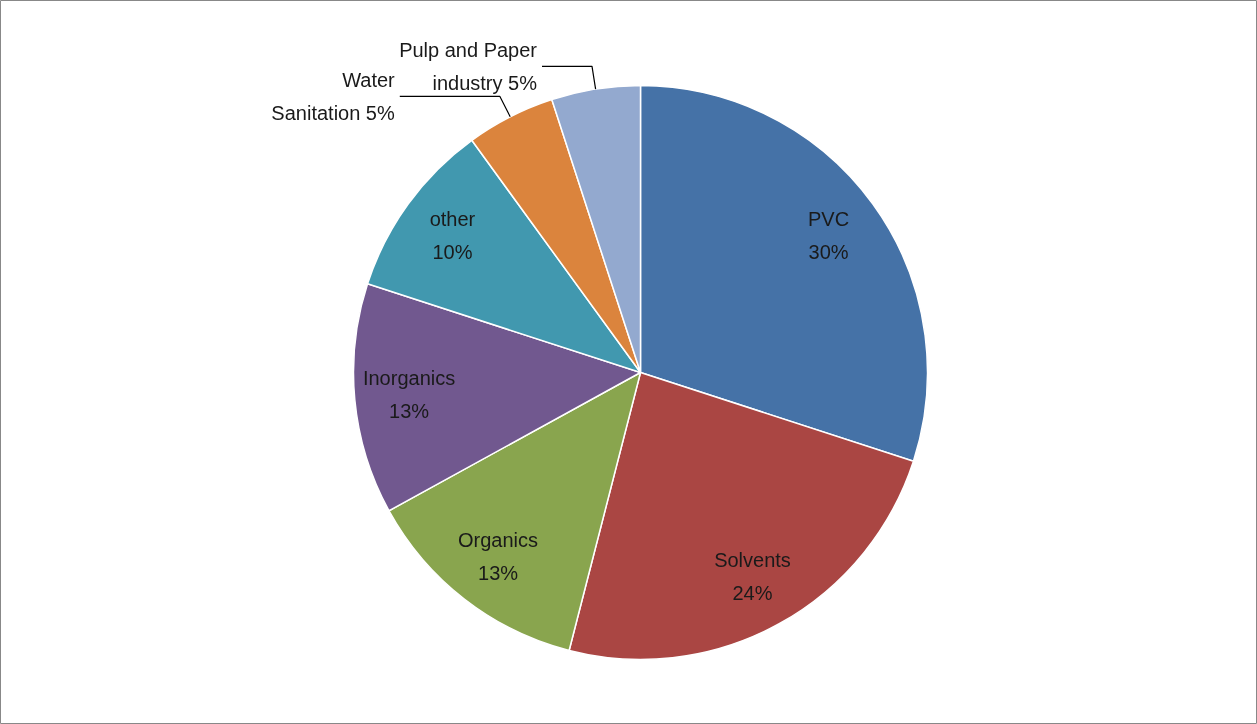  Describe the element at coordinates (828, 252) in the screenshot. I see `data-label: 30%` at that location.